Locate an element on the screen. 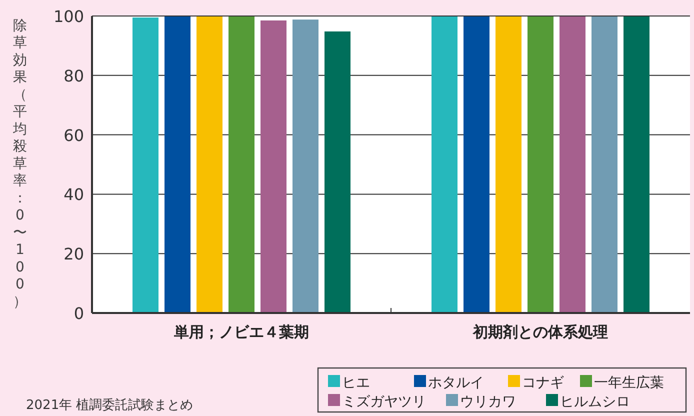  legend-label: ヒルムシロ is located at coordinates (595, 402).